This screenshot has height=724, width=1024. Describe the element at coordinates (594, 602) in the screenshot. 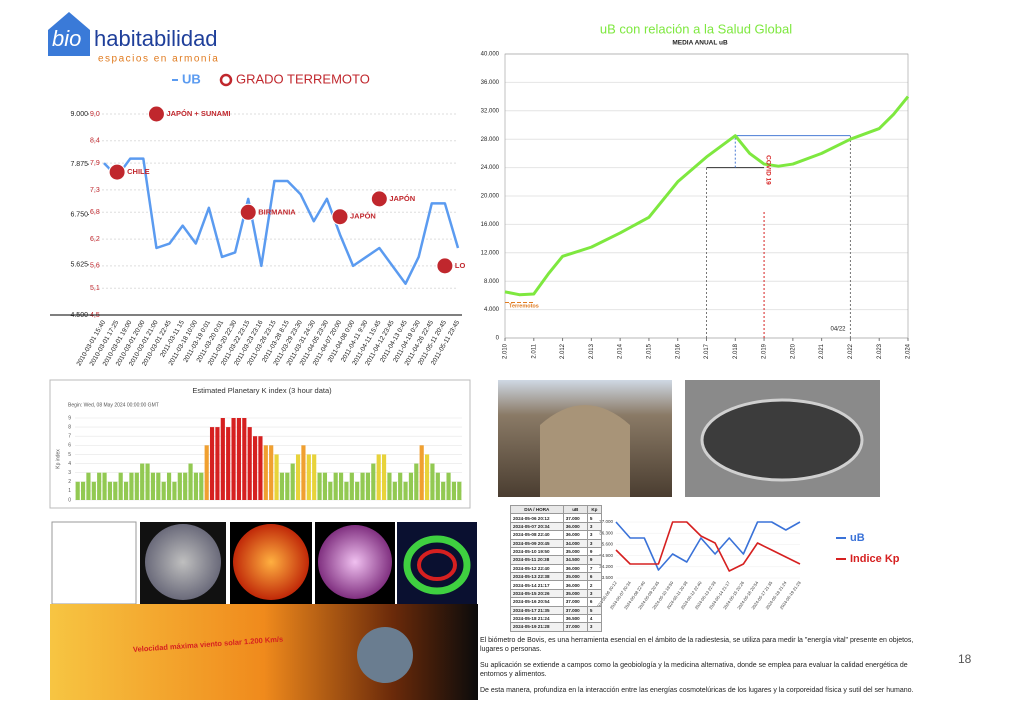

I see `table-cell: 6` at that location.